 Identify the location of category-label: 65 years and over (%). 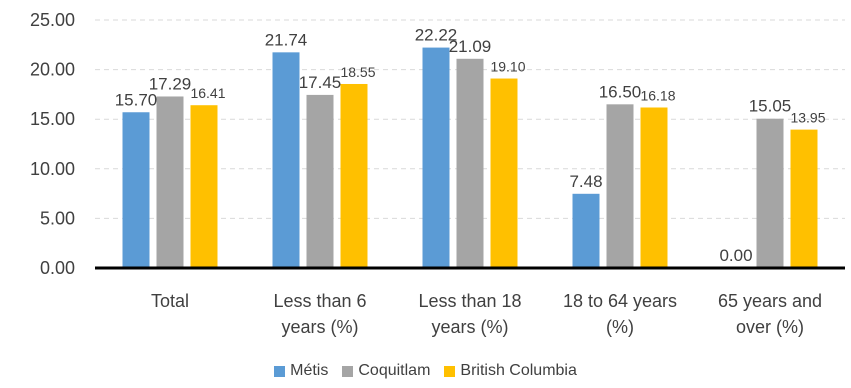
(770, 314).